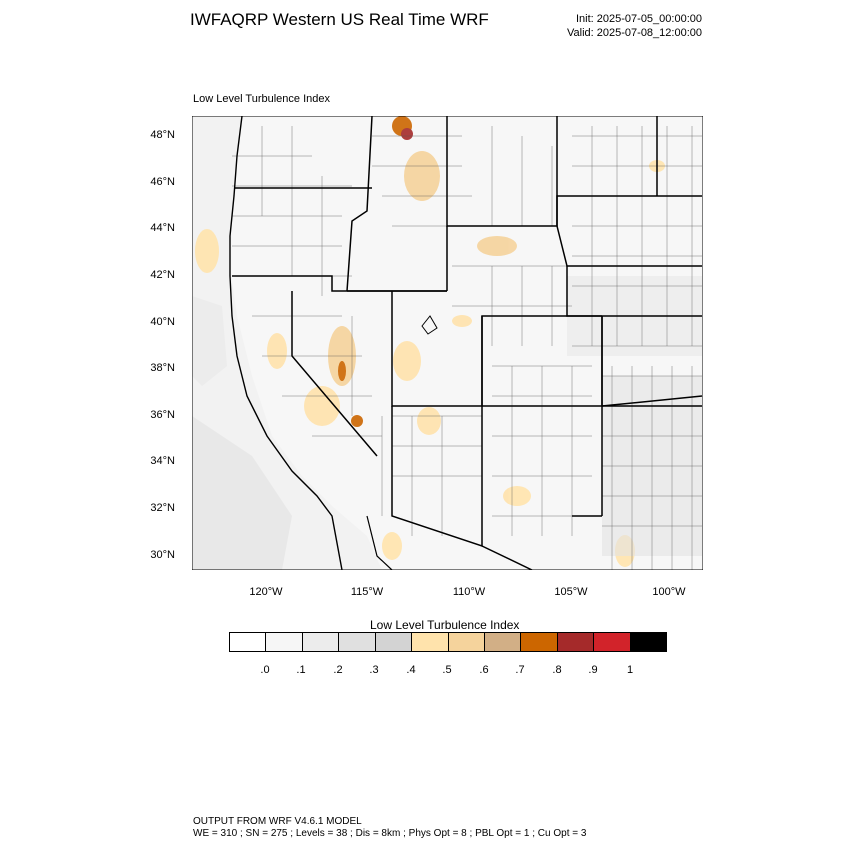 The image size is (850, 850). I want to click on colorbar-label: .7, so click(520, 670).